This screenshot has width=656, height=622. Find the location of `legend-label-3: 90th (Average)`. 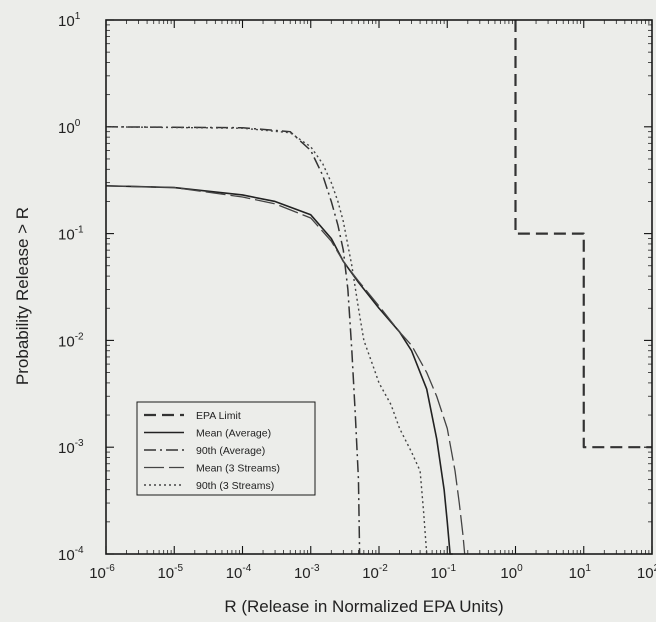

legend-label-3: 90th (Average) is located at coordinates (230, 451).